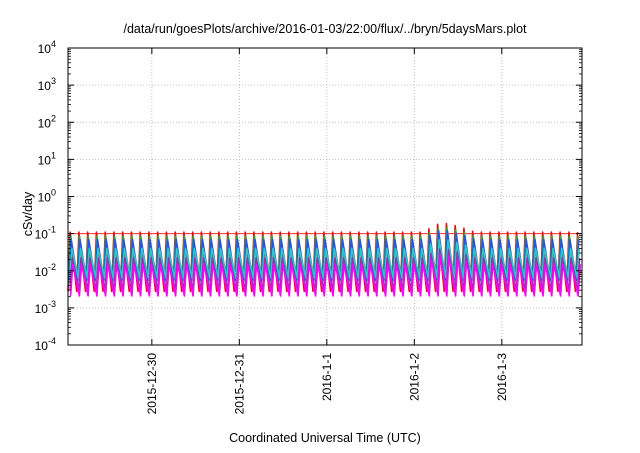 Image resolution: width=640 pixels, height=453 pixels. Describe the element at coordinates (28, 213) in the screenshot. I see `y-axis-label: cSv/day` at that location.